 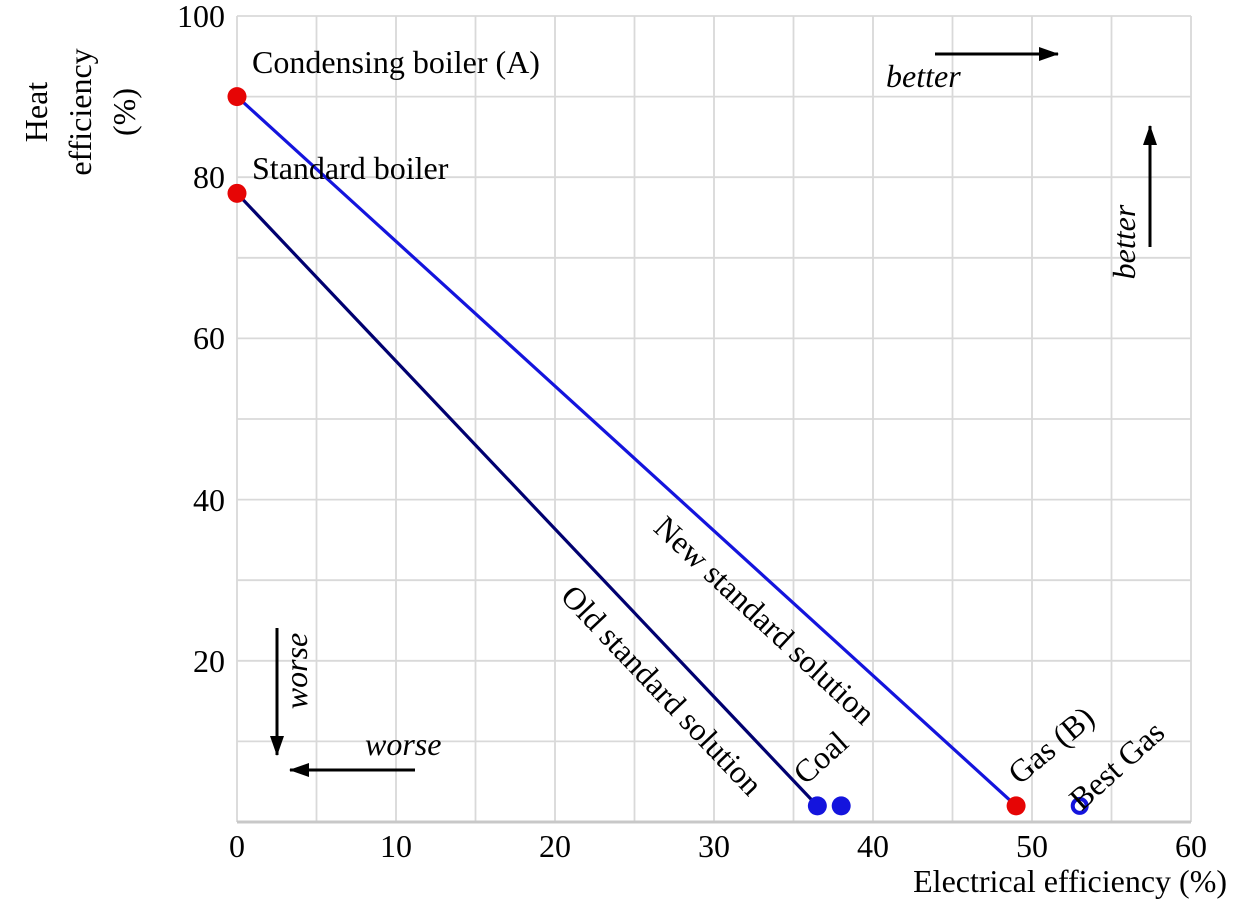 I want to click on x-axis-title: Electrical efficiency (%), so click(x=1070, y=881).